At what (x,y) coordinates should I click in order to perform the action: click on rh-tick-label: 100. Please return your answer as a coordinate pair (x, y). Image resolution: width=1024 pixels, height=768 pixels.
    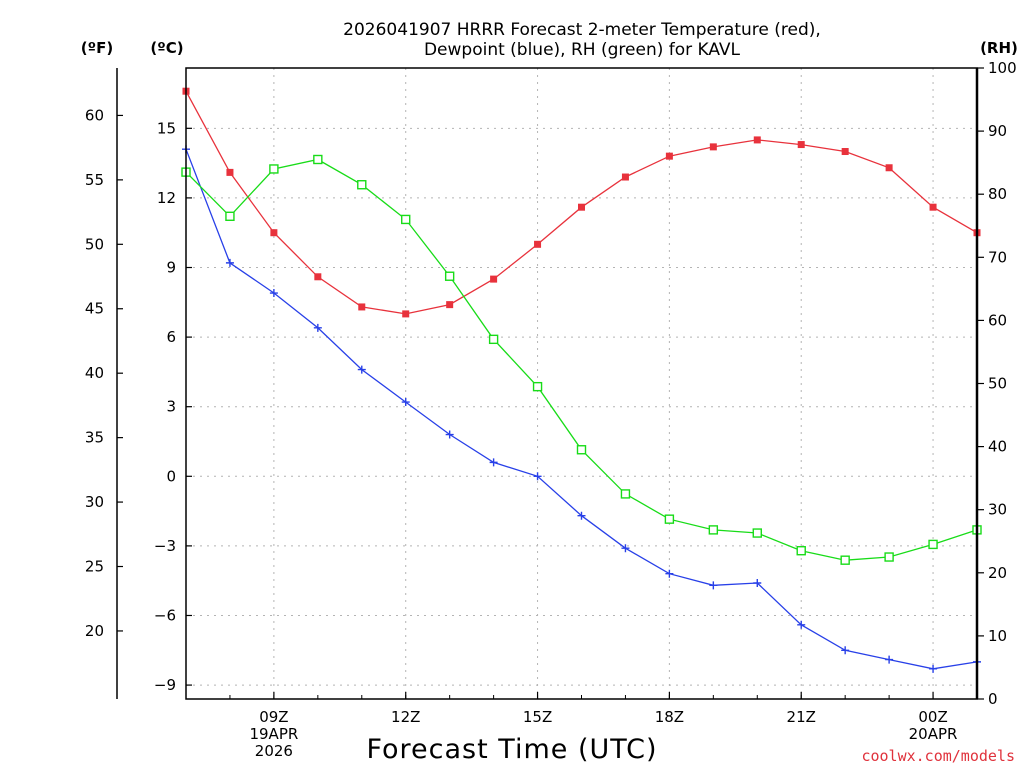
    Looking at the image, I should click on (1002, 68).